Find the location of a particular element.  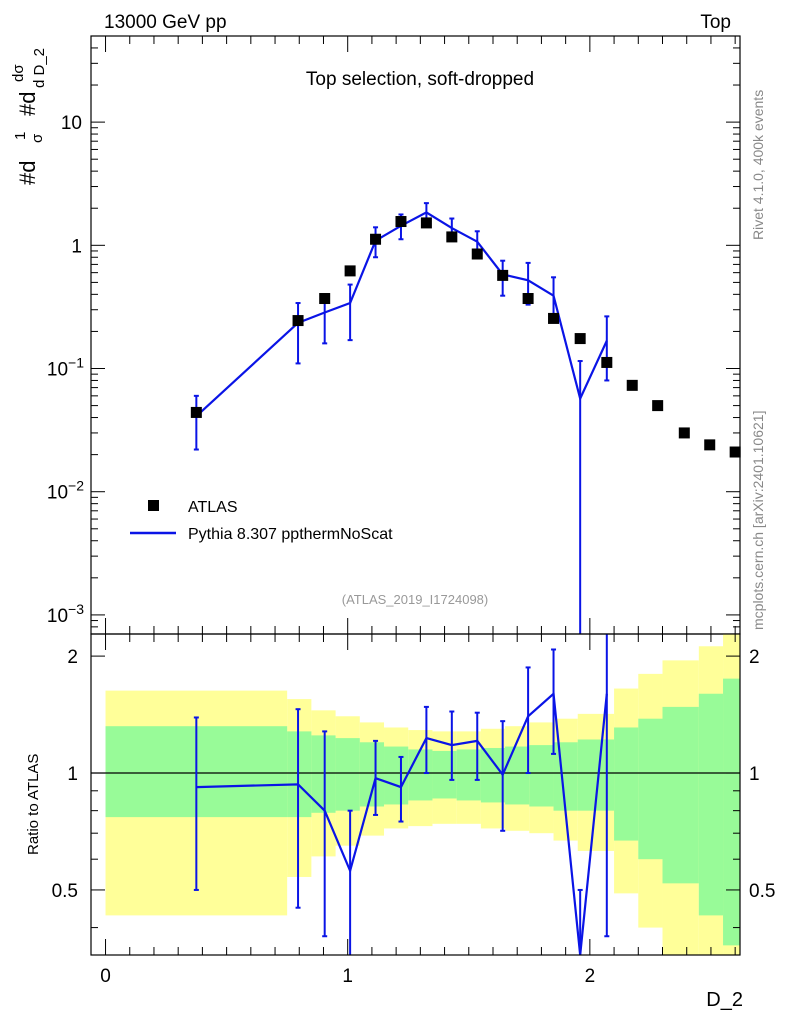

legend-label-atlas: ATLAS is located at coordinates (213, 507).